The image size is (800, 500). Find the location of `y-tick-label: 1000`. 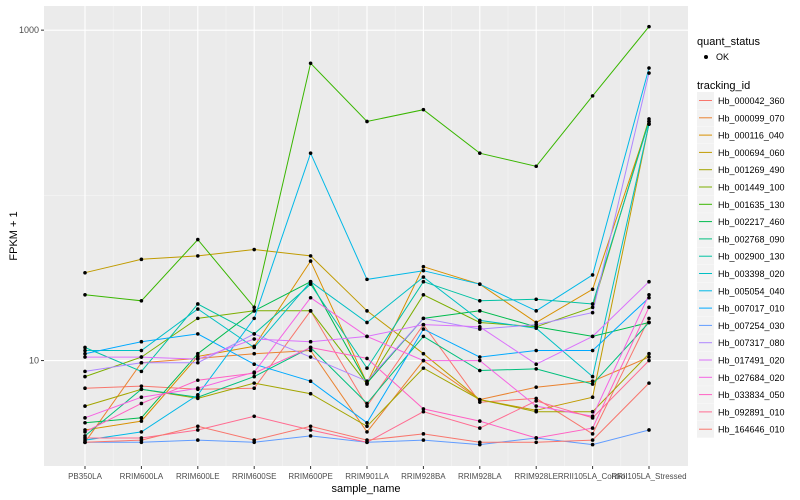

y-tick-label: 1000 is located at coordinates (29, 30).